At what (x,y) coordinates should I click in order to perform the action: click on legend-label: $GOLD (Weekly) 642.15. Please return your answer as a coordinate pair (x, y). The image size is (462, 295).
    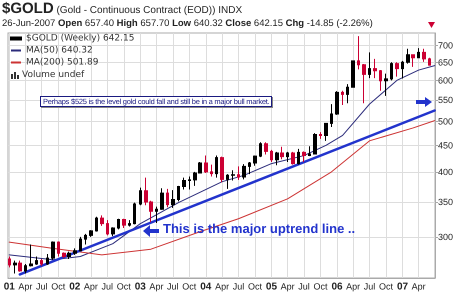
    Looking at the image, I should click on (80, 39).